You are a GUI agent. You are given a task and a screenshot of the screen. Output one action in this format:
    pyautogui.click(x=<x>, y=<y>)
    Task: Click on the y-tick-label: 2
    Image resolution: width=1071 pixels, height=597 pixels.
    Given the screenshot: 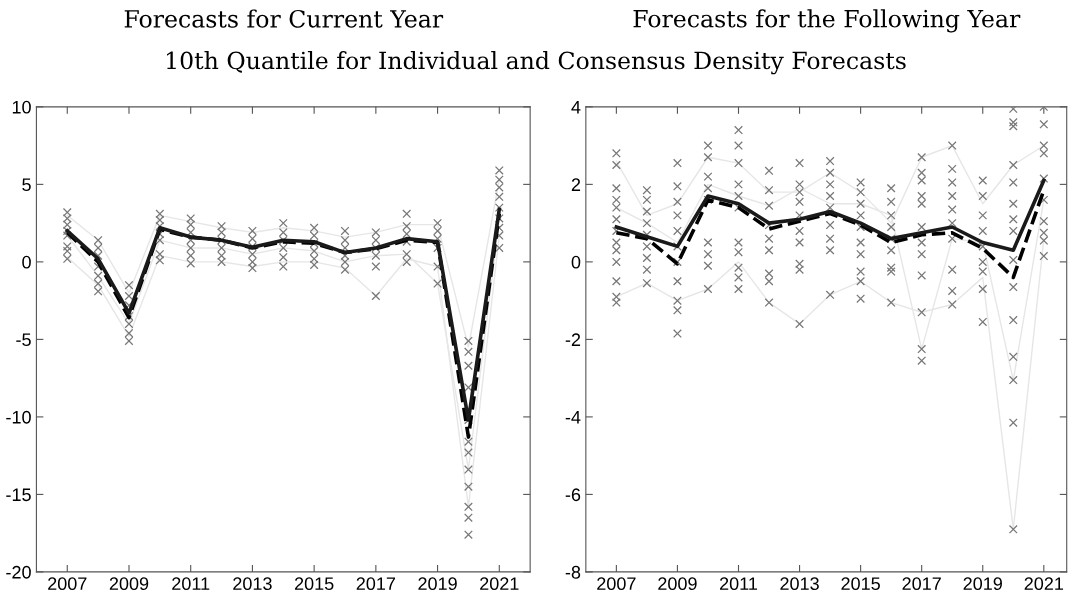 What is the action you would take?
    pyautogui.click(x=576, y=184)
    